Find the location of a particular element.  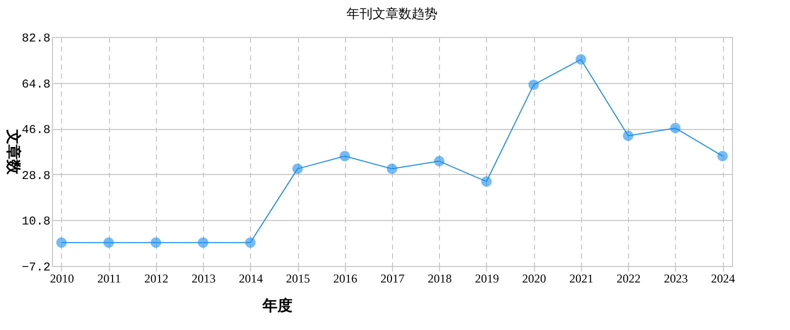

x-tick-label: 2022 is located at coordinates (628, 279).